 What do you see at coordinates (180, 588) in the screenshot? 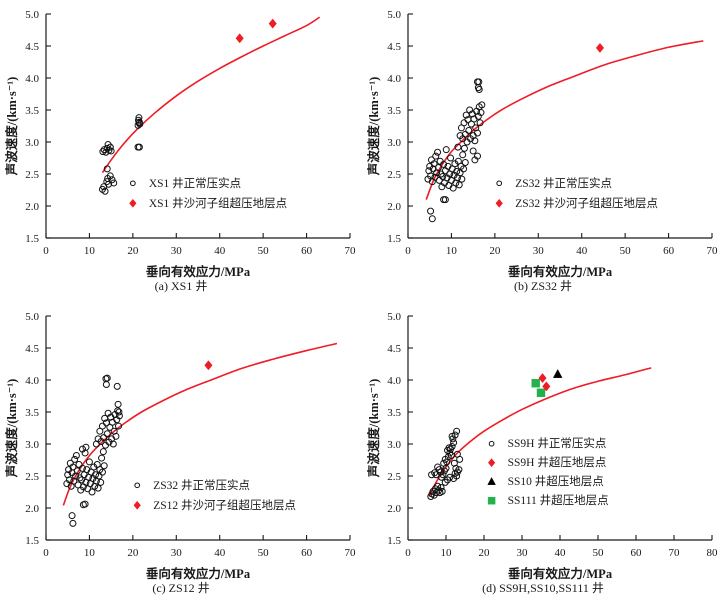
I see `panel-caption: (c) ZS12 井` at bounding box center [180, 588].